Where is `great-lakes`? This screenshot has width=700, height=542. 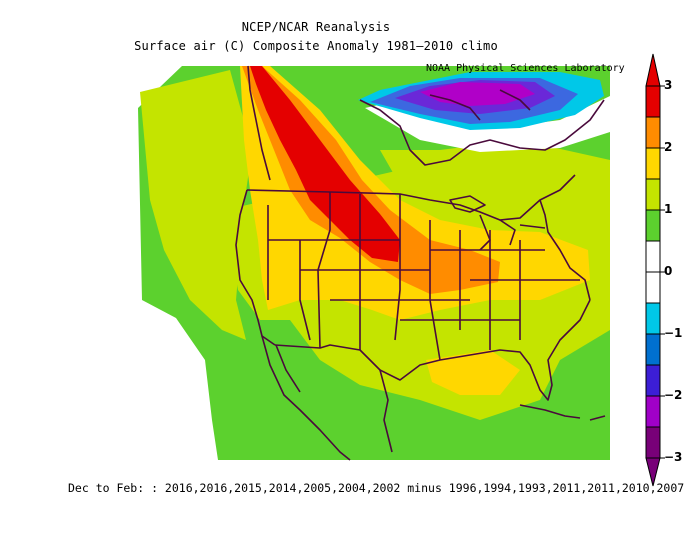
great-lakes is located at coordinates (497, 223).